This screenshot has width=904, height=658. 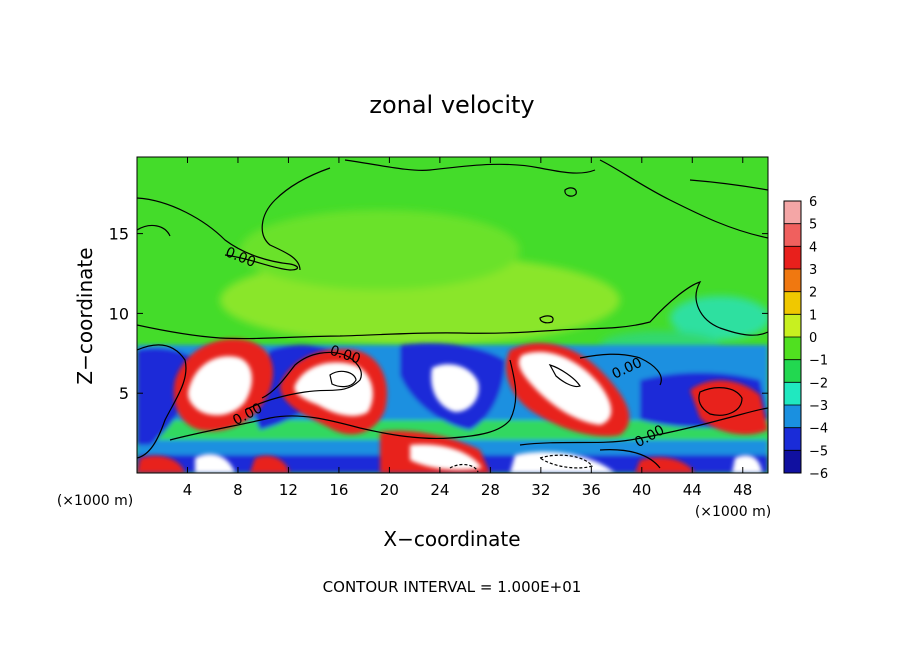 I want to click on x-tick-label: 20, so click(x=389, y=490).